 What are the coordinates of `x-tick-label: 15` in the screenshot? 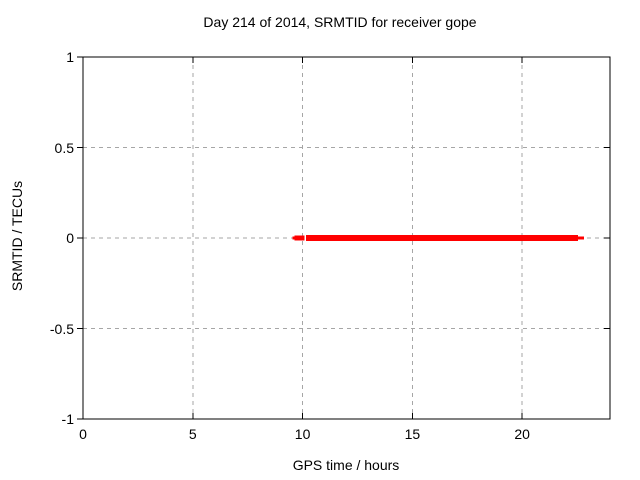 It's located at (412, 434).